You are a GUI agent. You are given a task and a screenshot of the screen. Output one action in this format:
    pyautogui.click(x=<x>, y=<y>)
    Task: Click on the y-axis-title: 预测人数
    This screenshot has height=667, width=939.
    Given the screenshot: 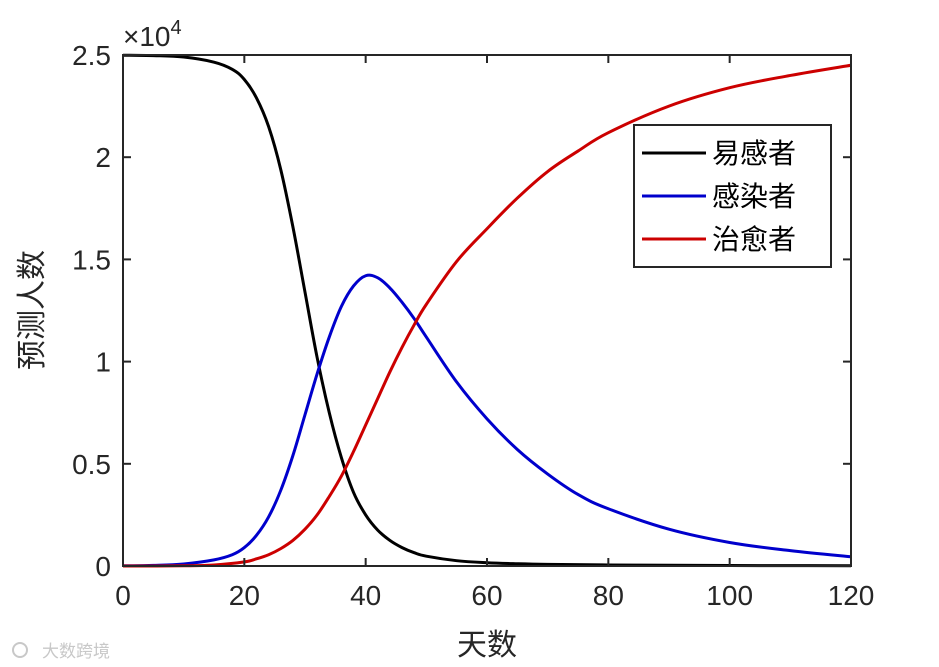 What is the action you would take?
    pyautogui.click(x=32, y=310)
    